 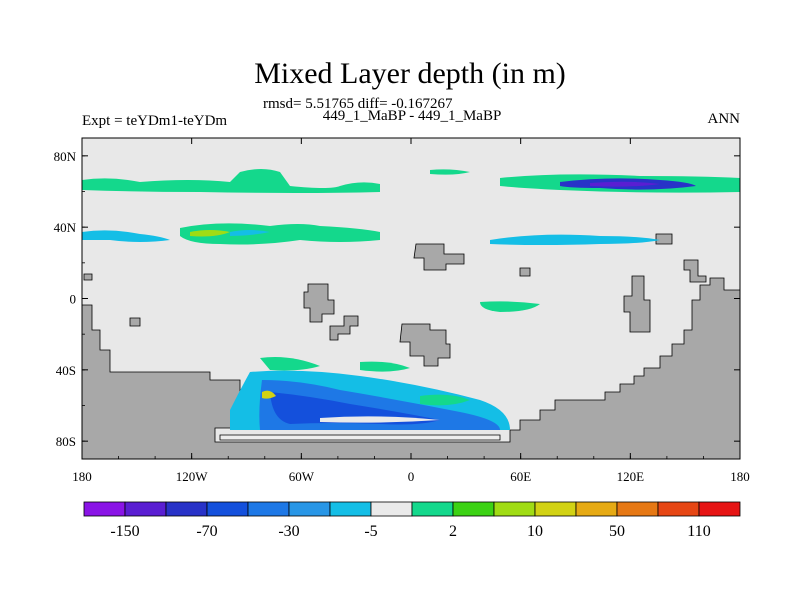 What do you see at coordinates (510, 306) in the screenshot?
I see `region-tropical-green` at bounding box center [510, 306].